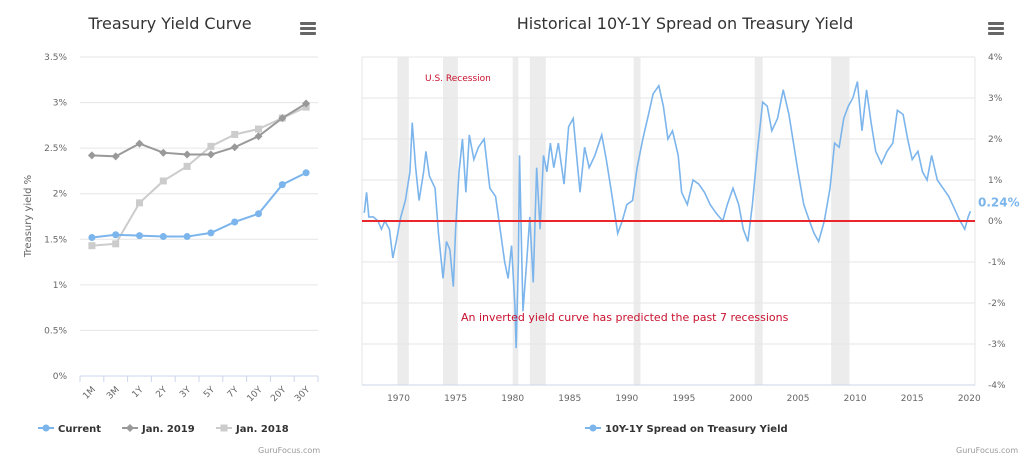 The image size is (1024, 459). I want to click on legend-item: Jan. 2019, so click(168, 429).